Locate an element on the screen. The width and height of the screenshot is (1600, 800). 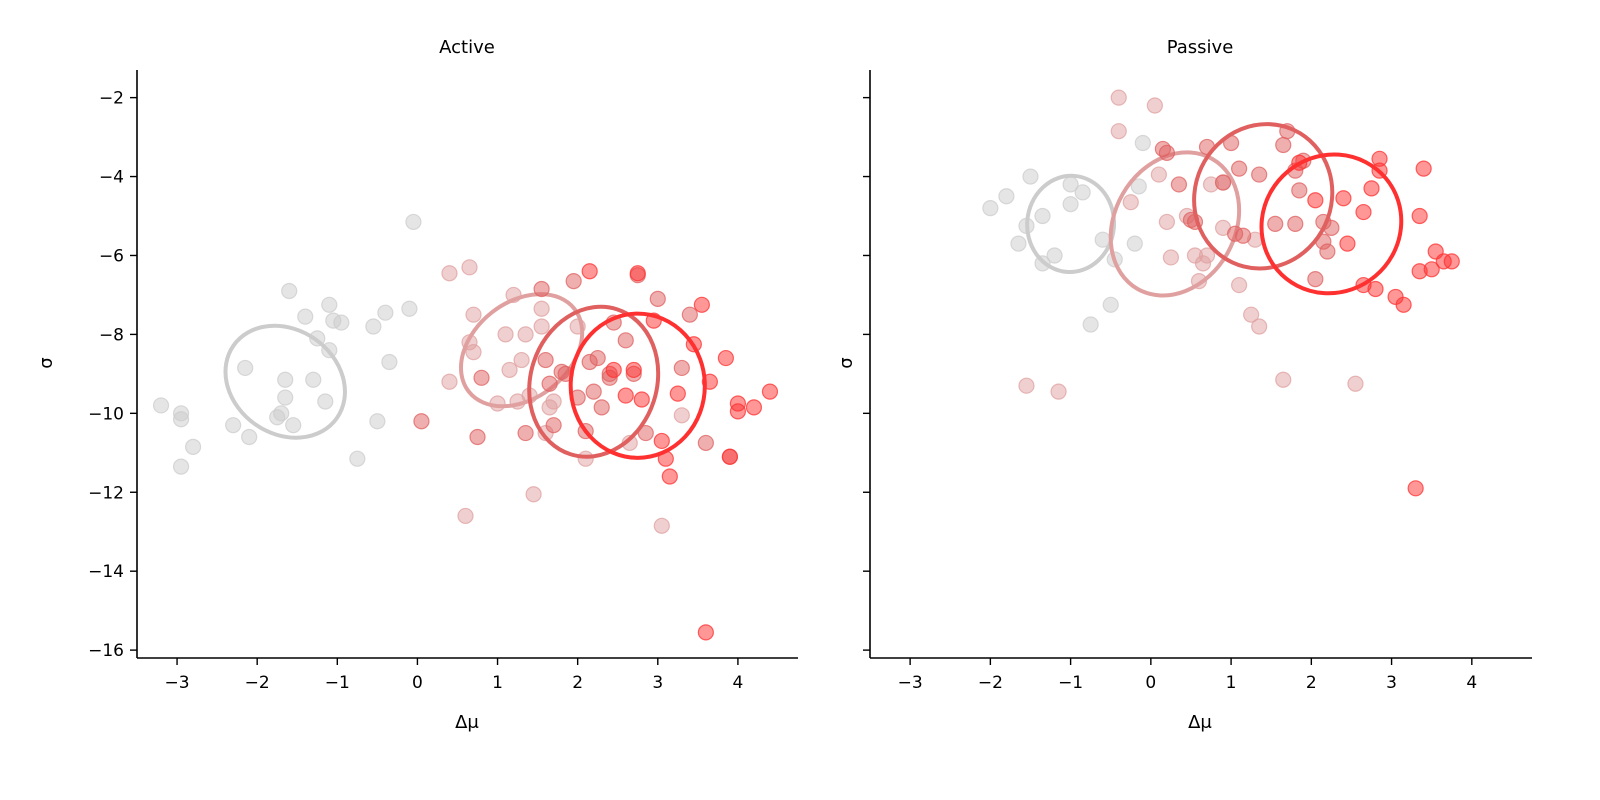
x-tick-label-active: −2 is located at coordinates (257, 683).